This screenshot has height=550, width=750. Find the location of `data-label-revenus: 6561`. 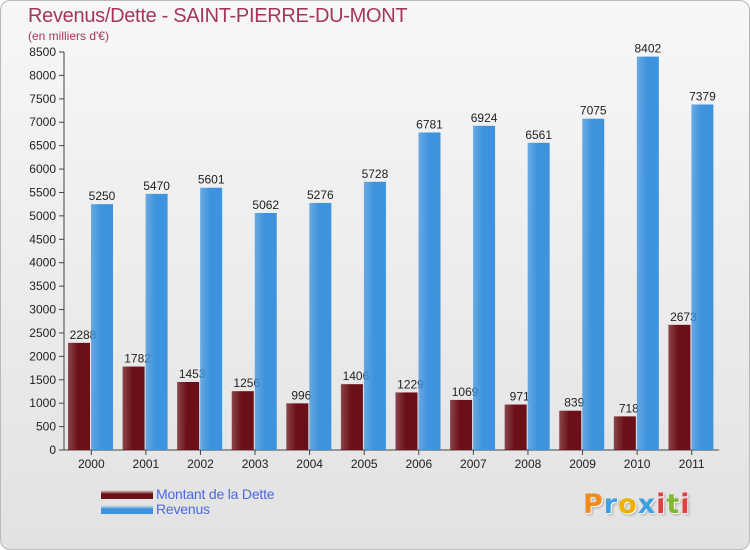

data-label-revenus: 6561 is located at coordinates (538, 135).